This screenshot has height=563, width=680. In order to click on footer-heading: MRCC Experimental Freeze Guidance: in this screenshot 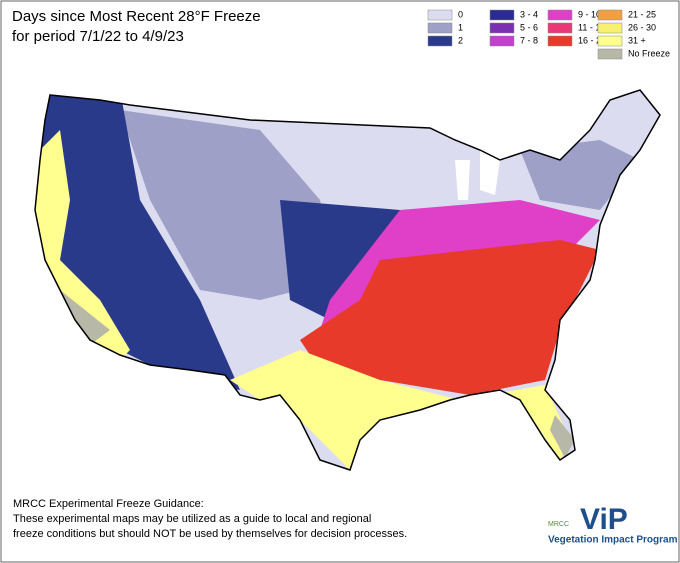, I will do `click(108, 504)`.